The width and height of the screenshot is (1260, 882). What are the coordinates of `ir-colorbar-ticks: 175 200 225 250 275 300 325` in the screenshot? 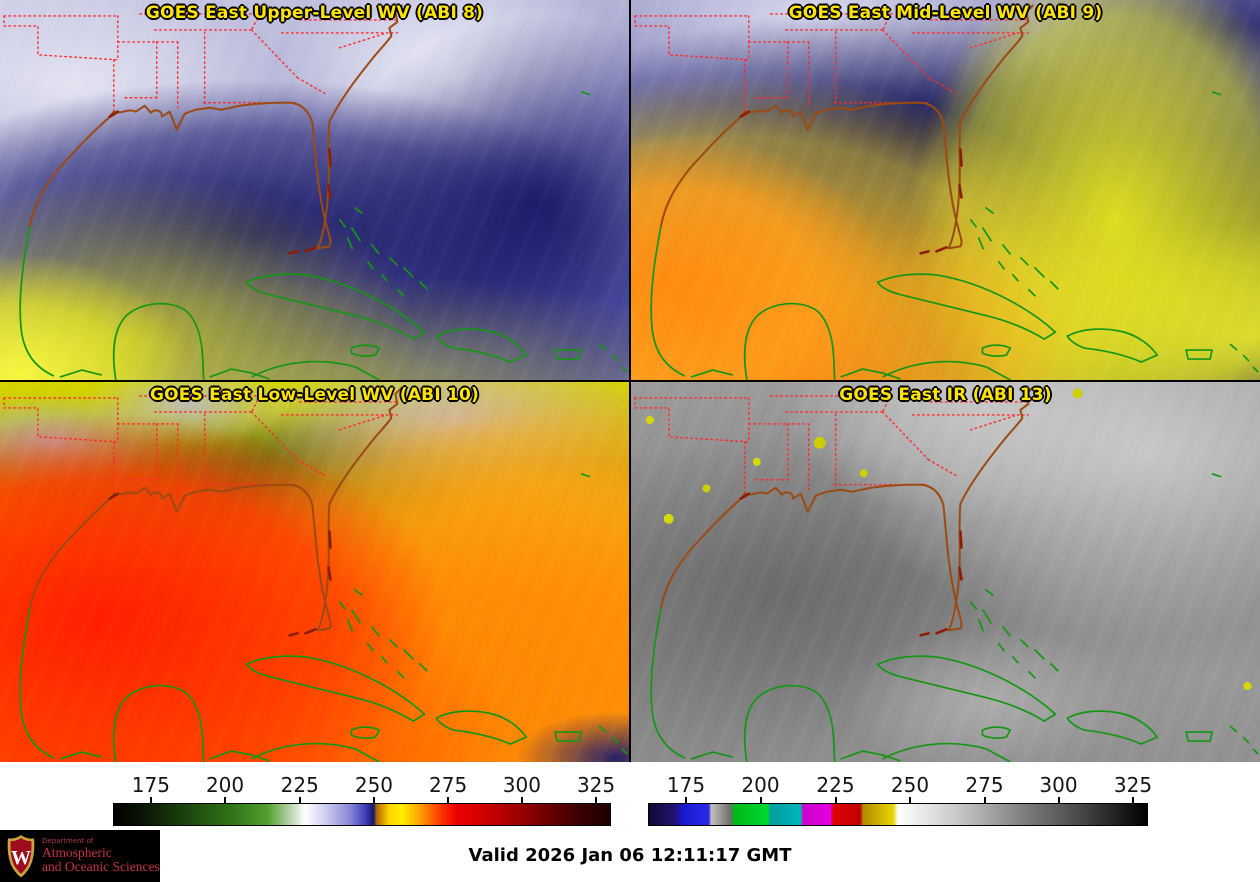 It's located at (900, 788).